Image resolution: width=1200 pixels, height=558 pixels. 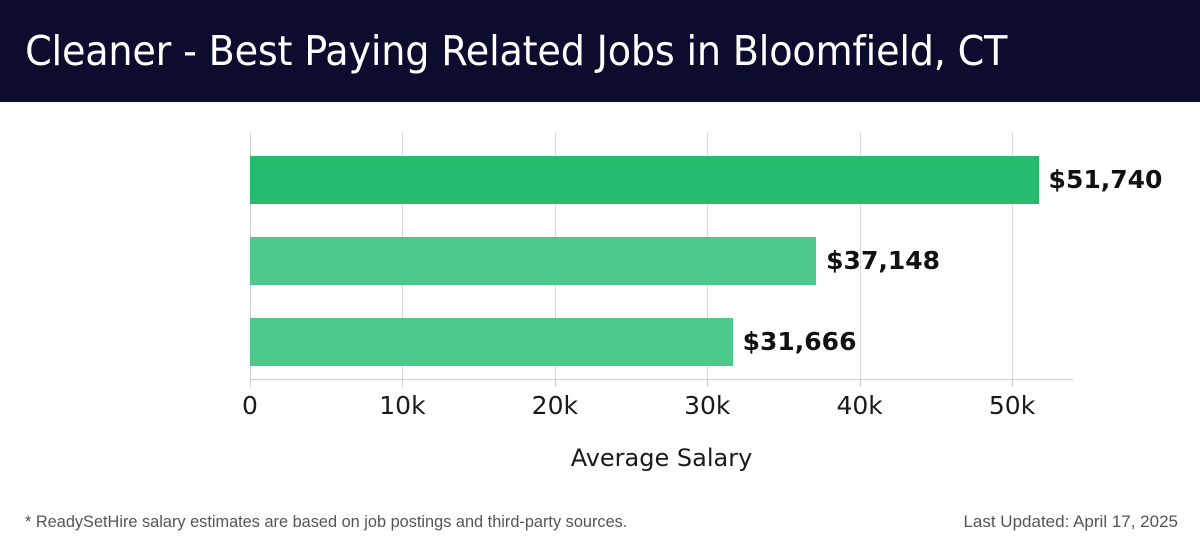 What do you see at coordinates (799, 341) in the screenshot?
I see `bar-value-label: $31,666` at bounding box center [799, 341].